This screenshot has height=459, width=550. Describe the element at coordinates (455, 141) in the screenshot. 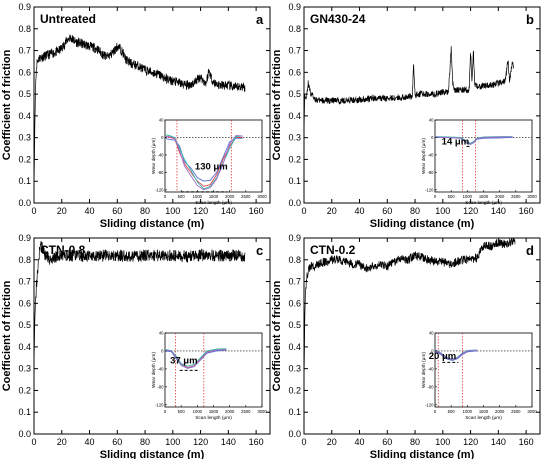

I see `wear-depth-annotation: 14 μm` at that location.